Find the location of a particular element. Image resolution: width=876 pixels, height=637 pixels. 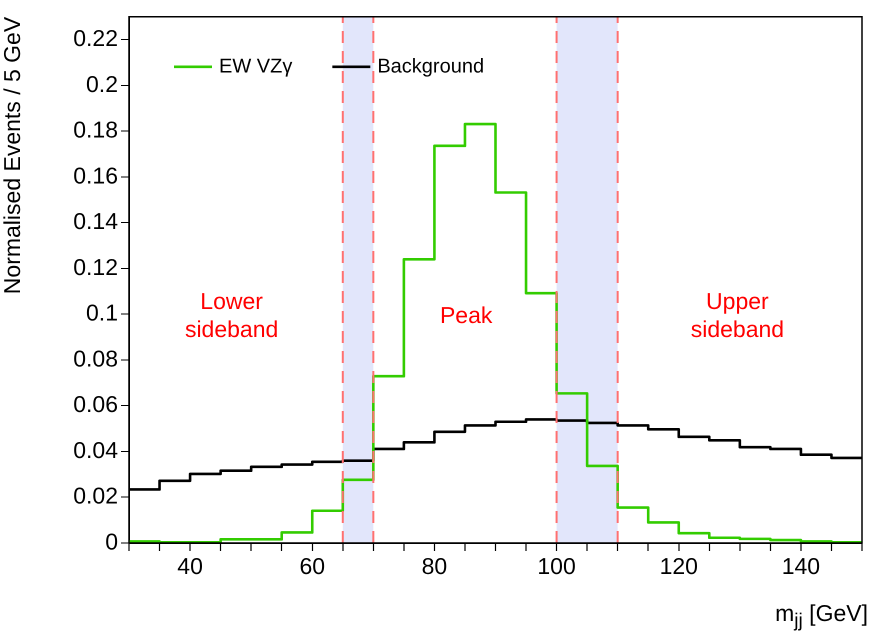

y-axis-title: Normalised Events / 5 GeV is located at coordinates (13, 155).